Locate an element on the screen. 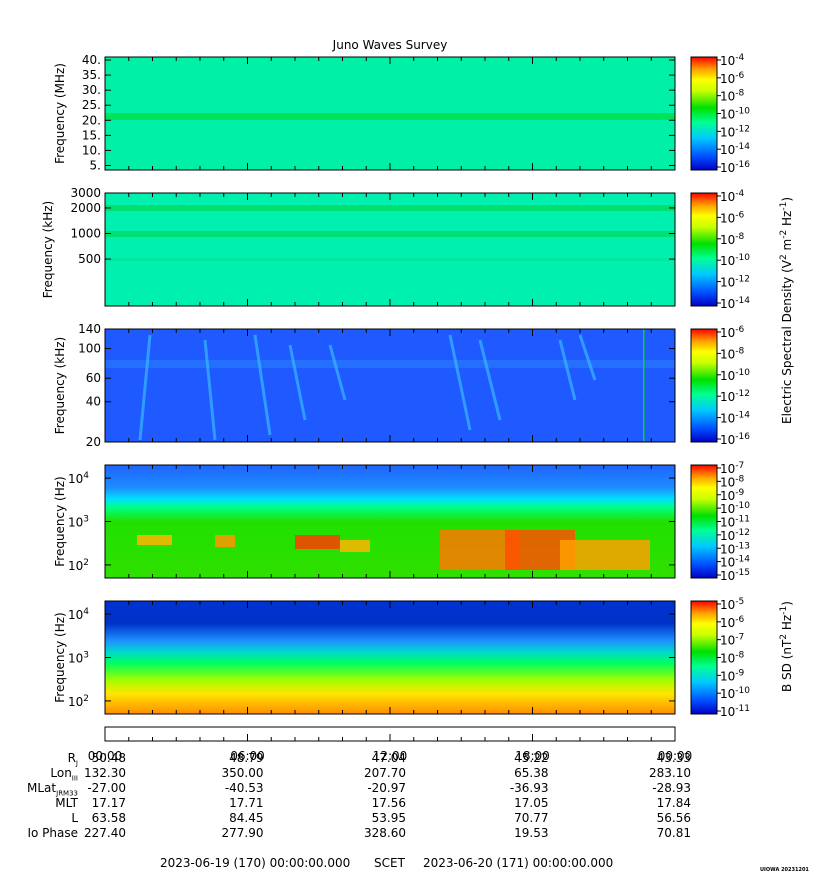 The height and width of the screenshot is (880, 815). ephemeris-value: 65.38 is located at coordinates (531, 773).